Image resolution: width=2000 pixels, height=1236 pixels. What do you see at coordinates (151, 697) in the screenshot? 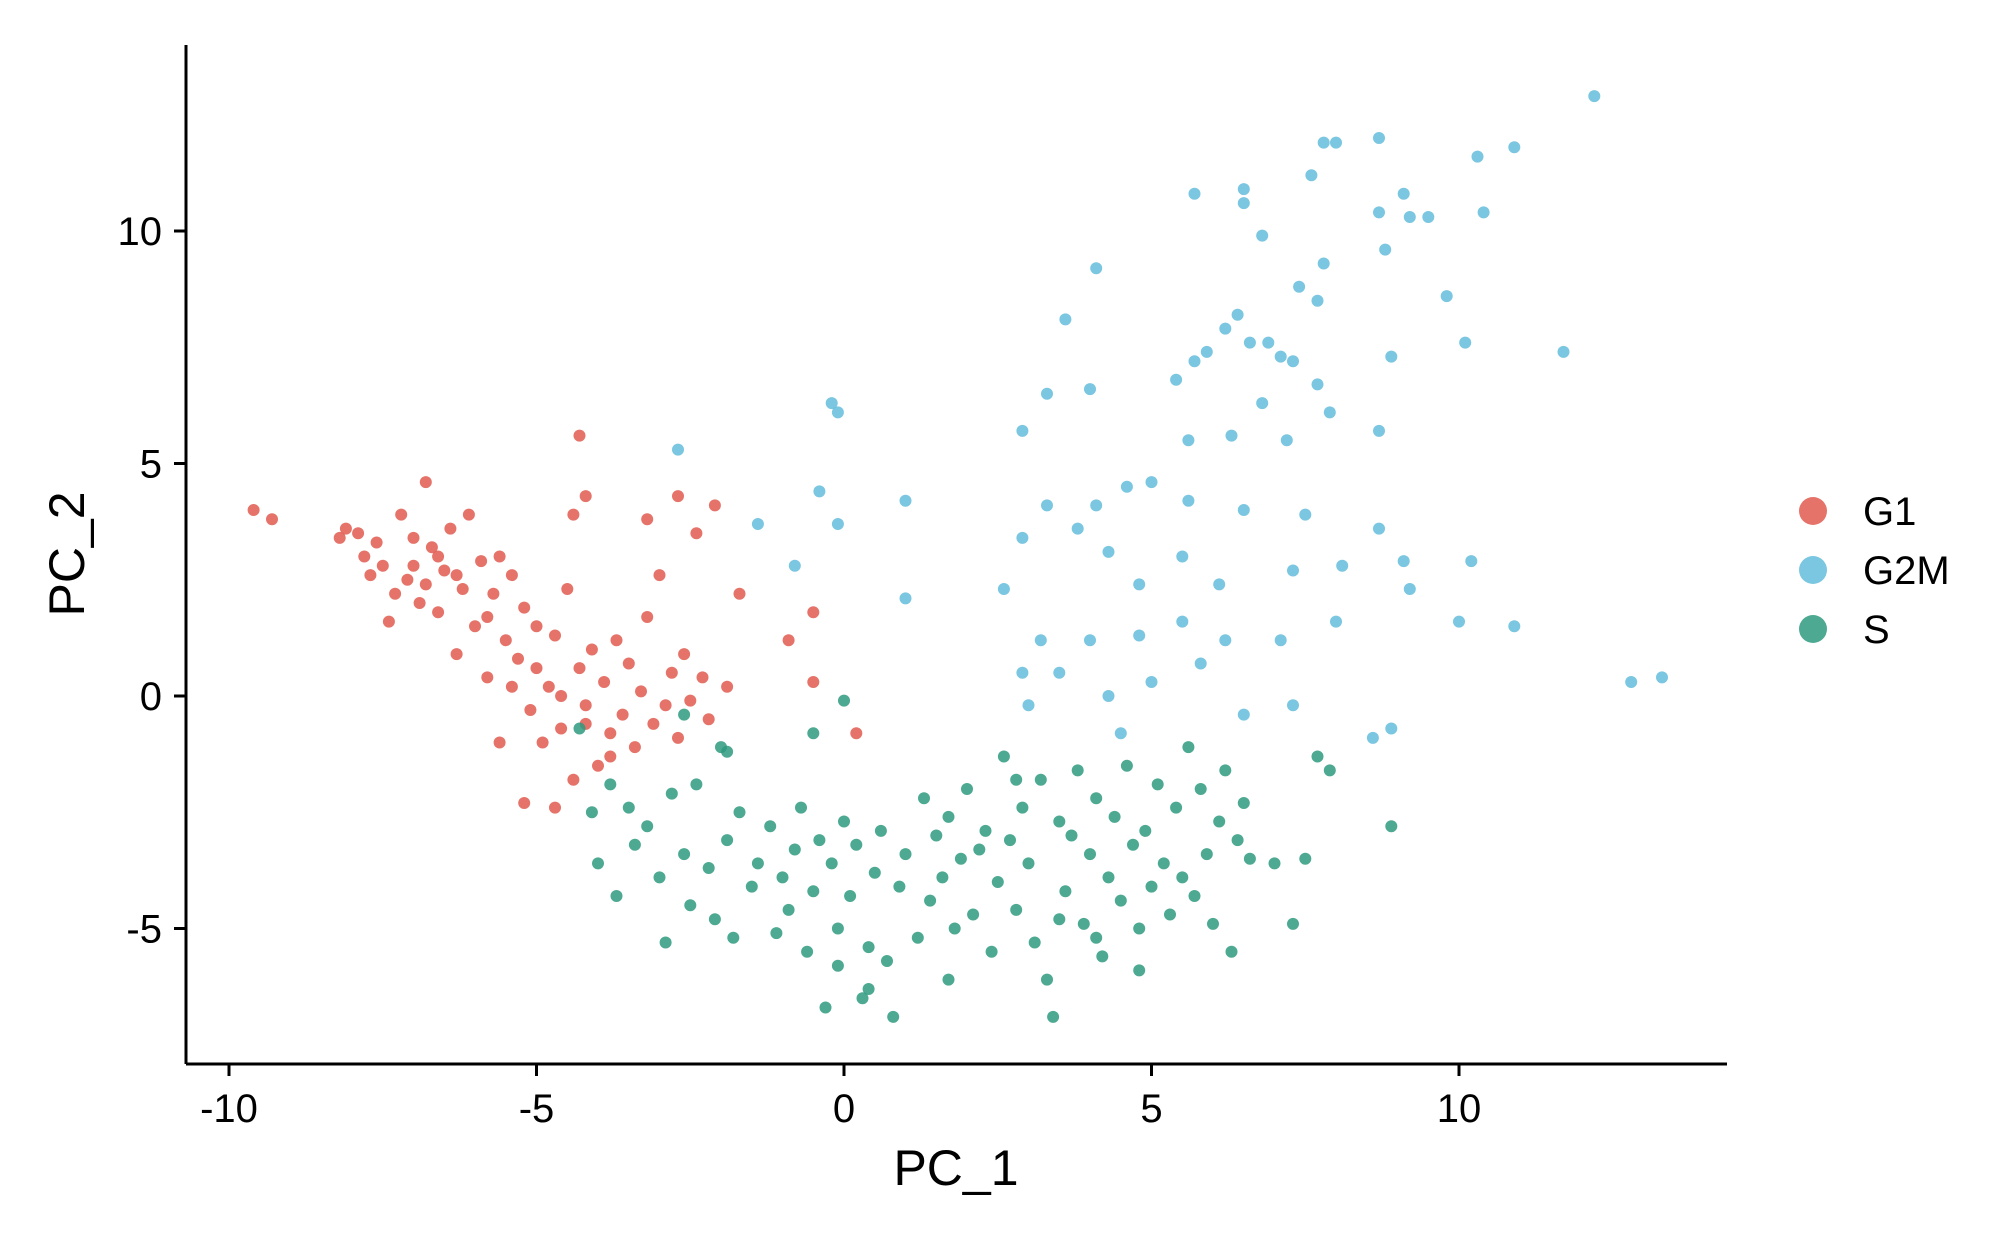
I see `y-tick-label: 0` at bounding box center [151, 697].